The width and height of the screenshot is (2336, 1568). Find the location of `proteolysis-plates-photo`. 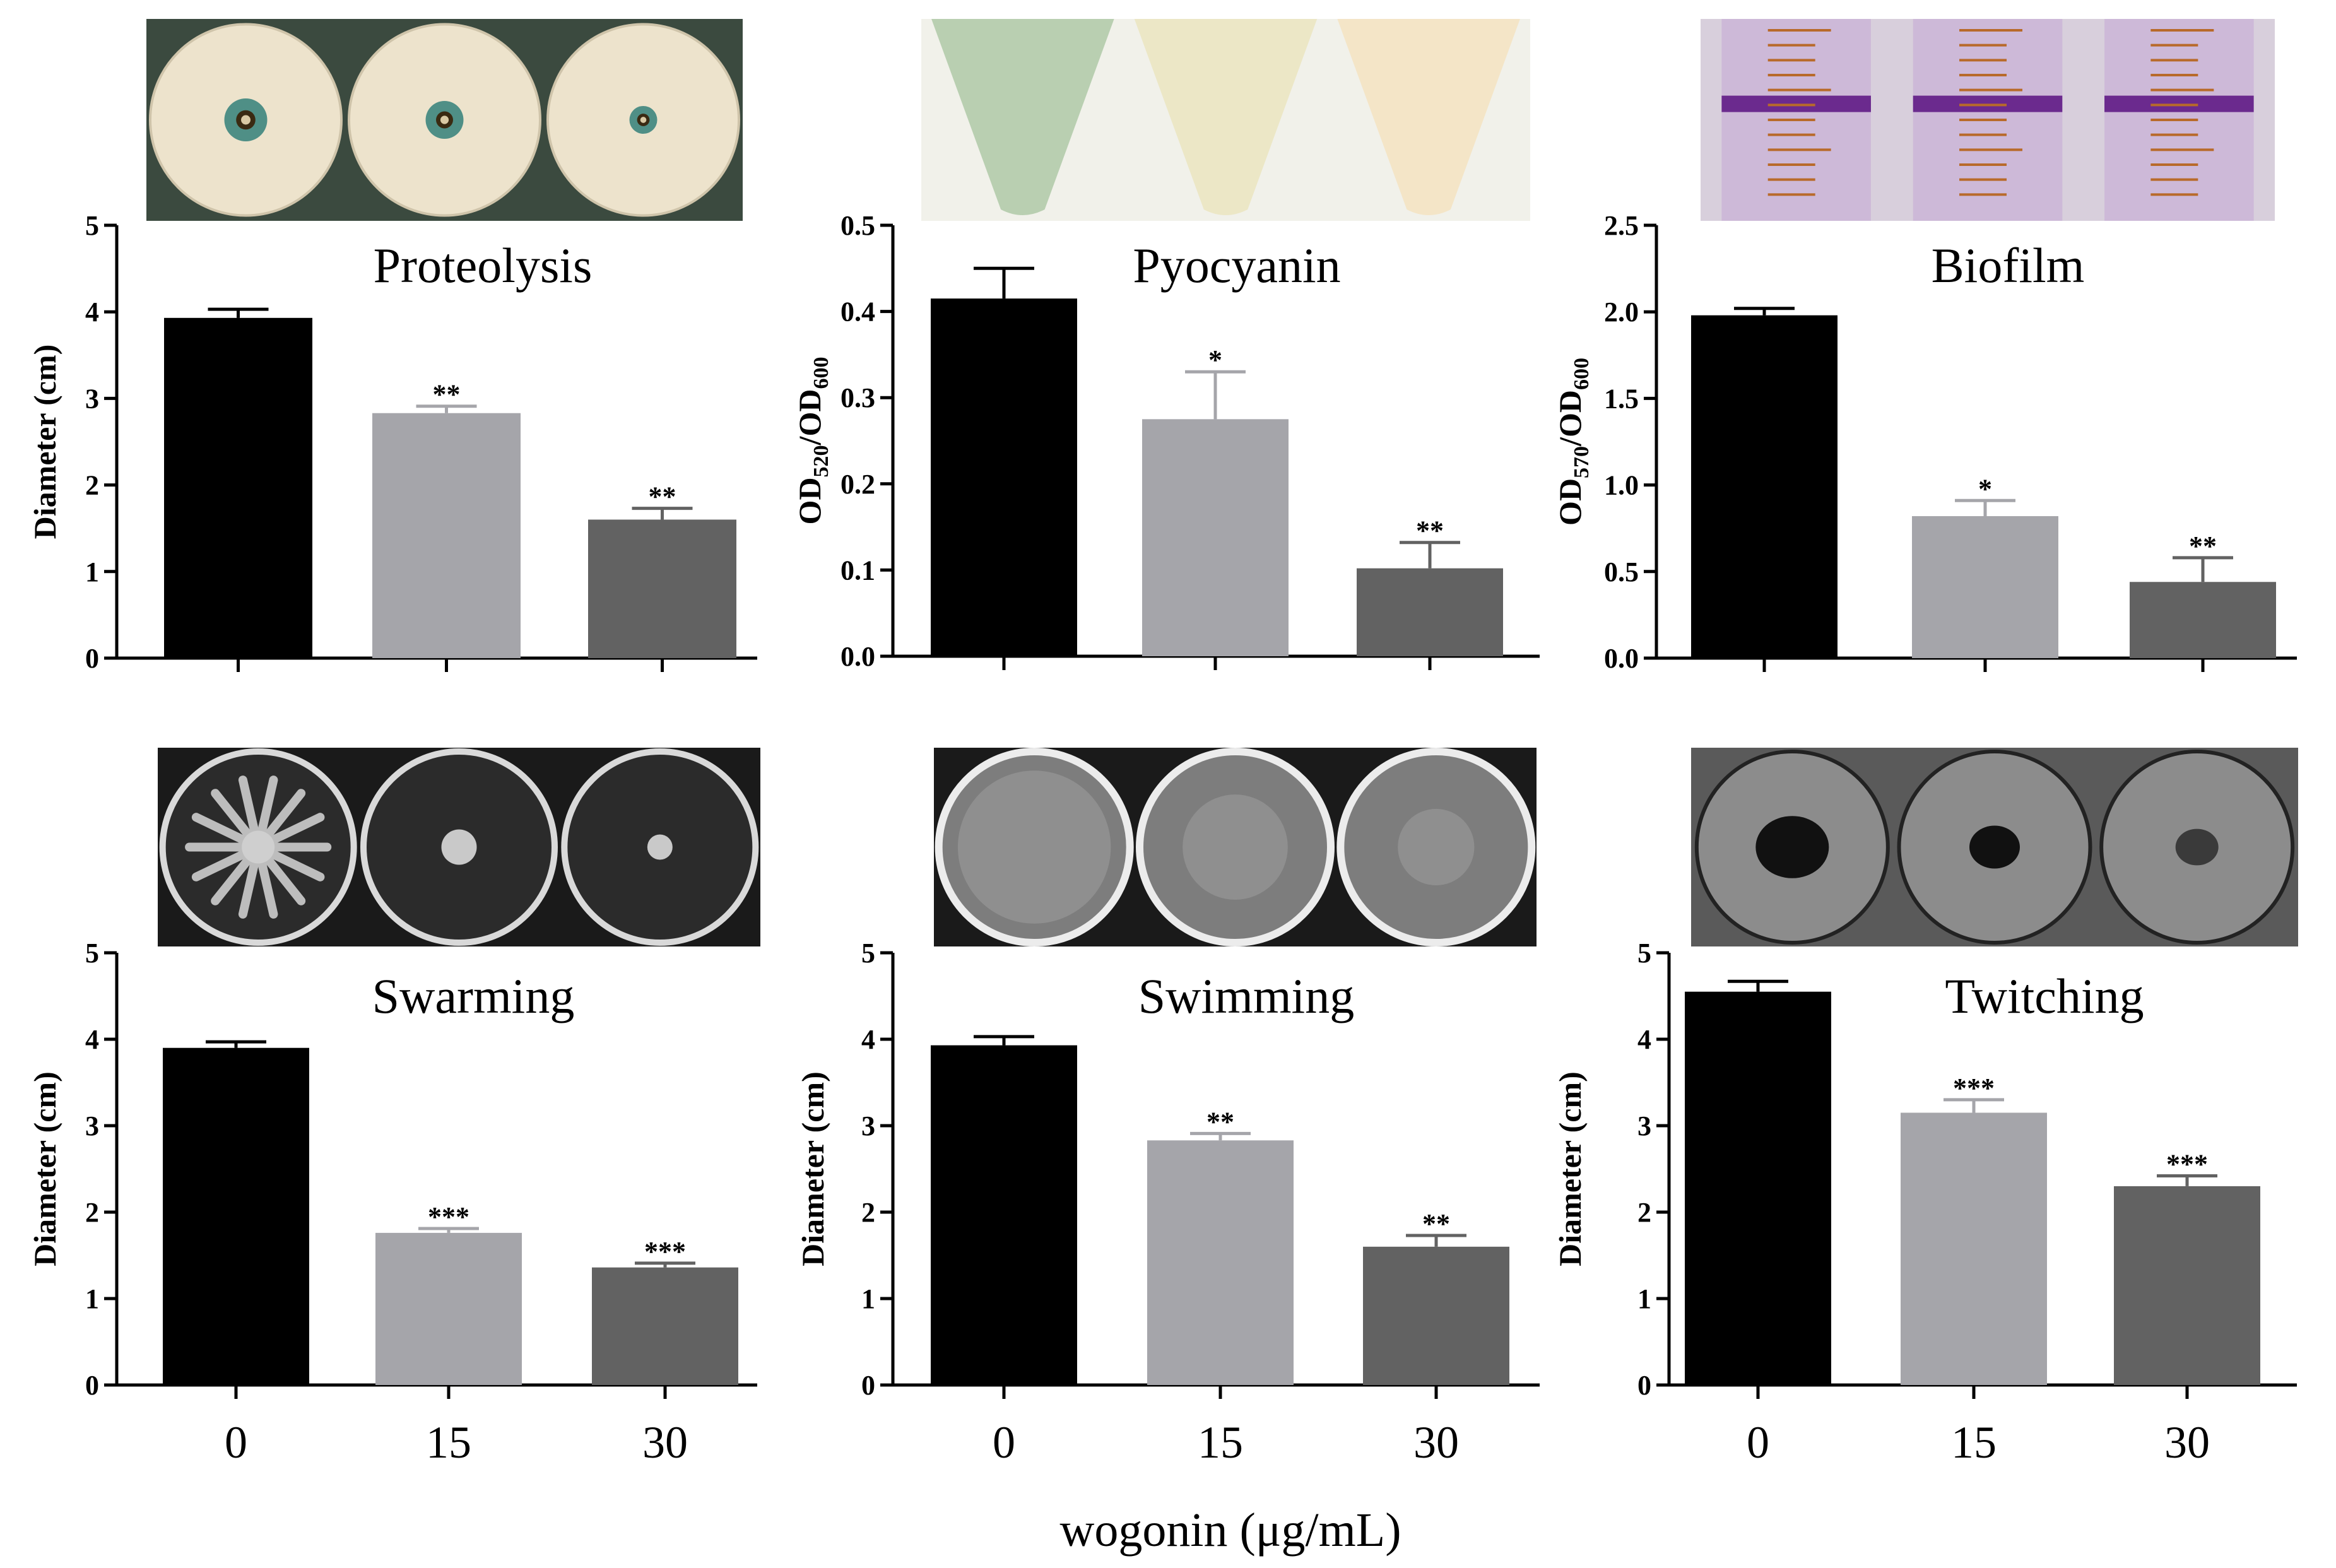

proteolysis-plates-photo is located at coordinates (445, 120).